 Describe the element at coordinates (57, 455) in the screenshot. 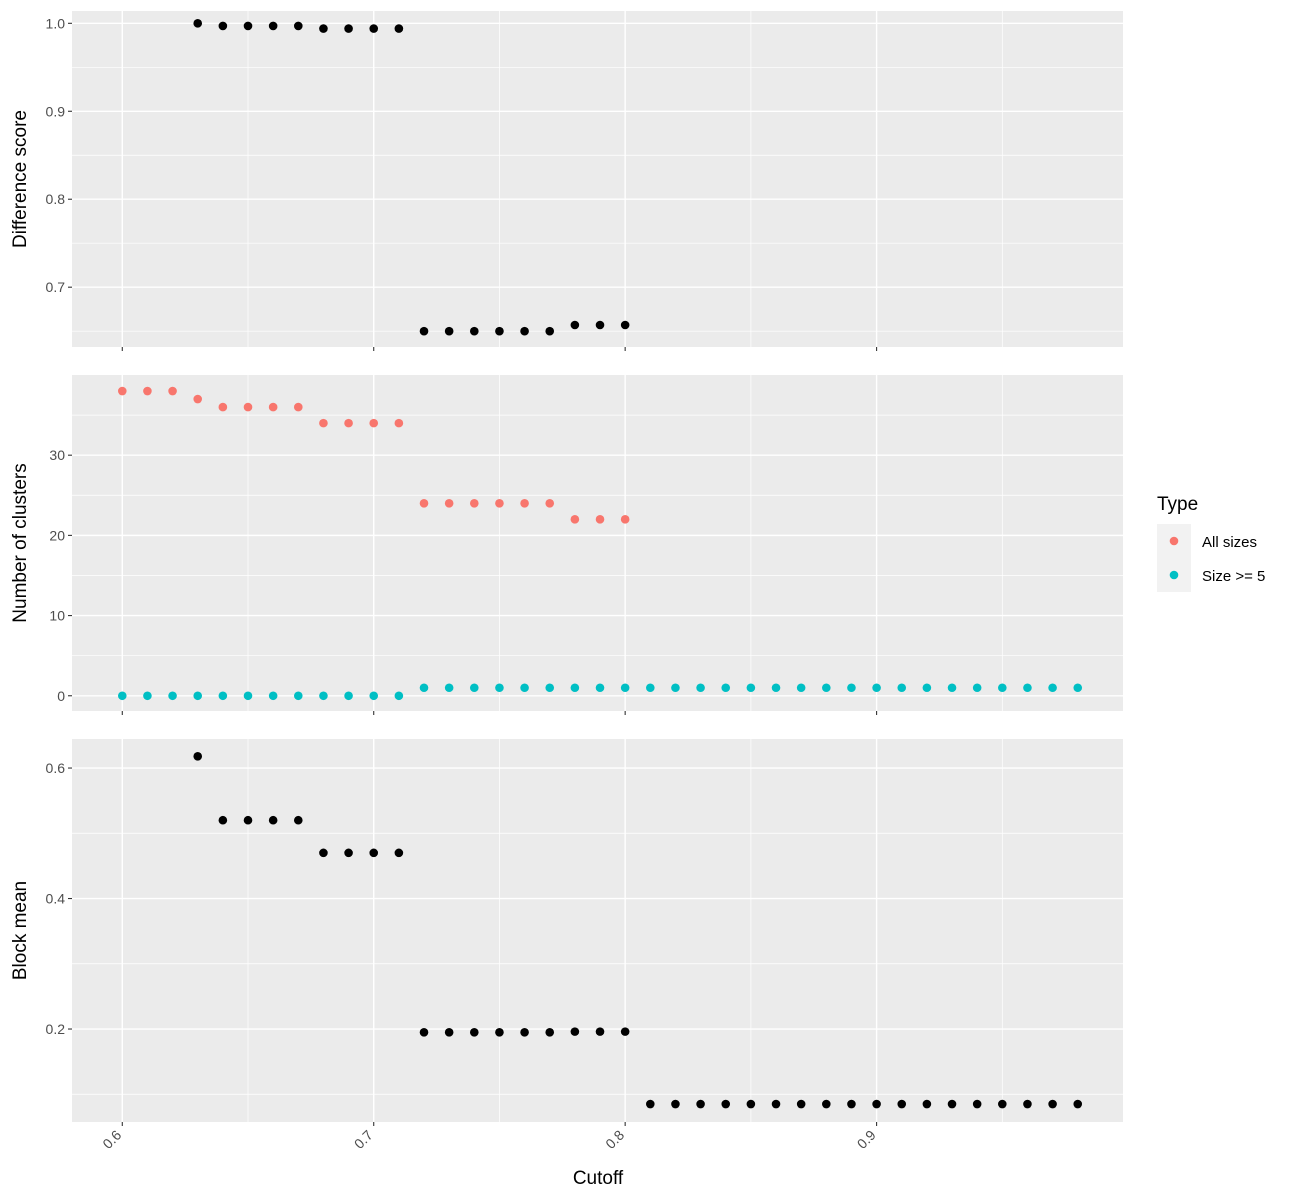

I see `y-tick-label: 30` at that location.